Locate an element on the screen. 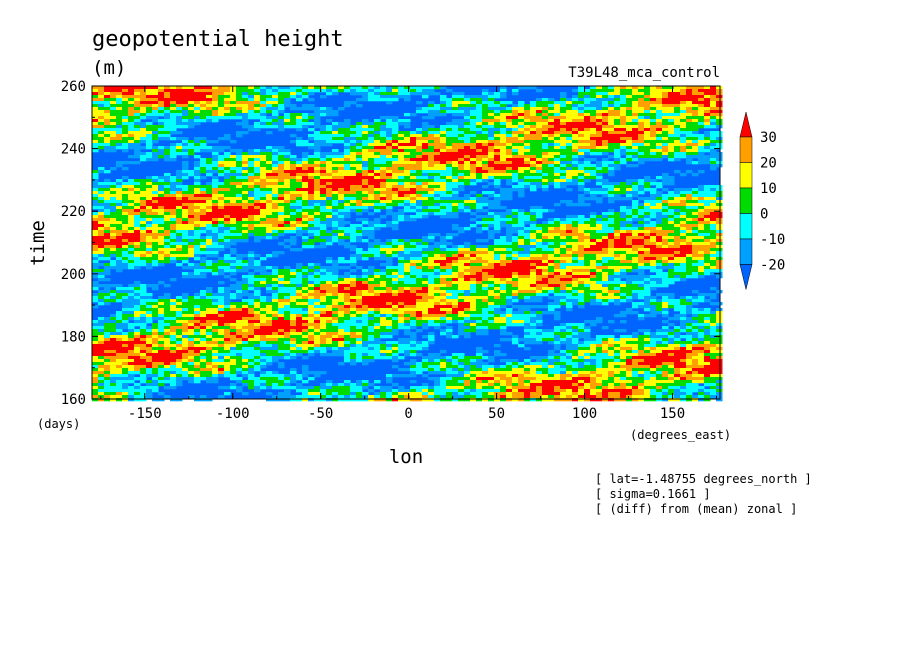  colorbar-extend-bottom is located at coordinates (746, 277).